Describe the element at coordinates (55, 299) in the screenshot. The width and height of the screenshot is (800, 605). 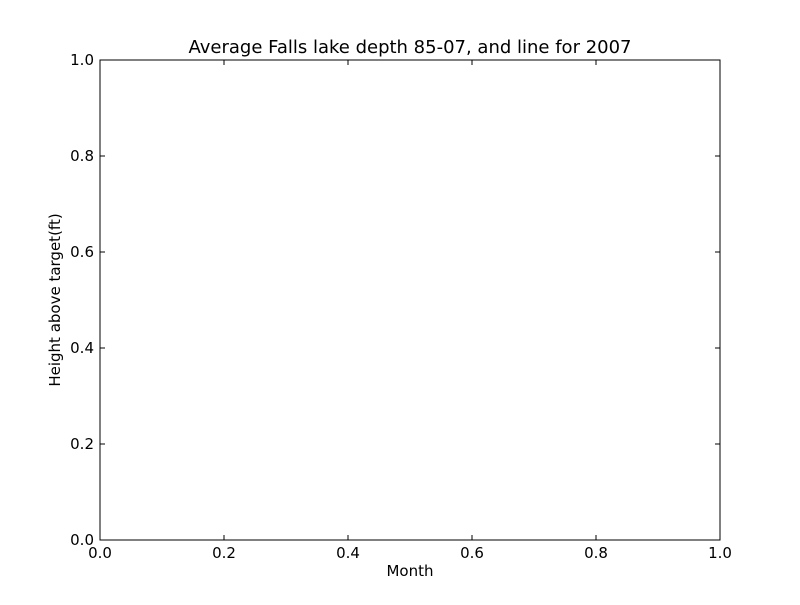
I see `y-axis-label: Height above target(ft)` at that location.